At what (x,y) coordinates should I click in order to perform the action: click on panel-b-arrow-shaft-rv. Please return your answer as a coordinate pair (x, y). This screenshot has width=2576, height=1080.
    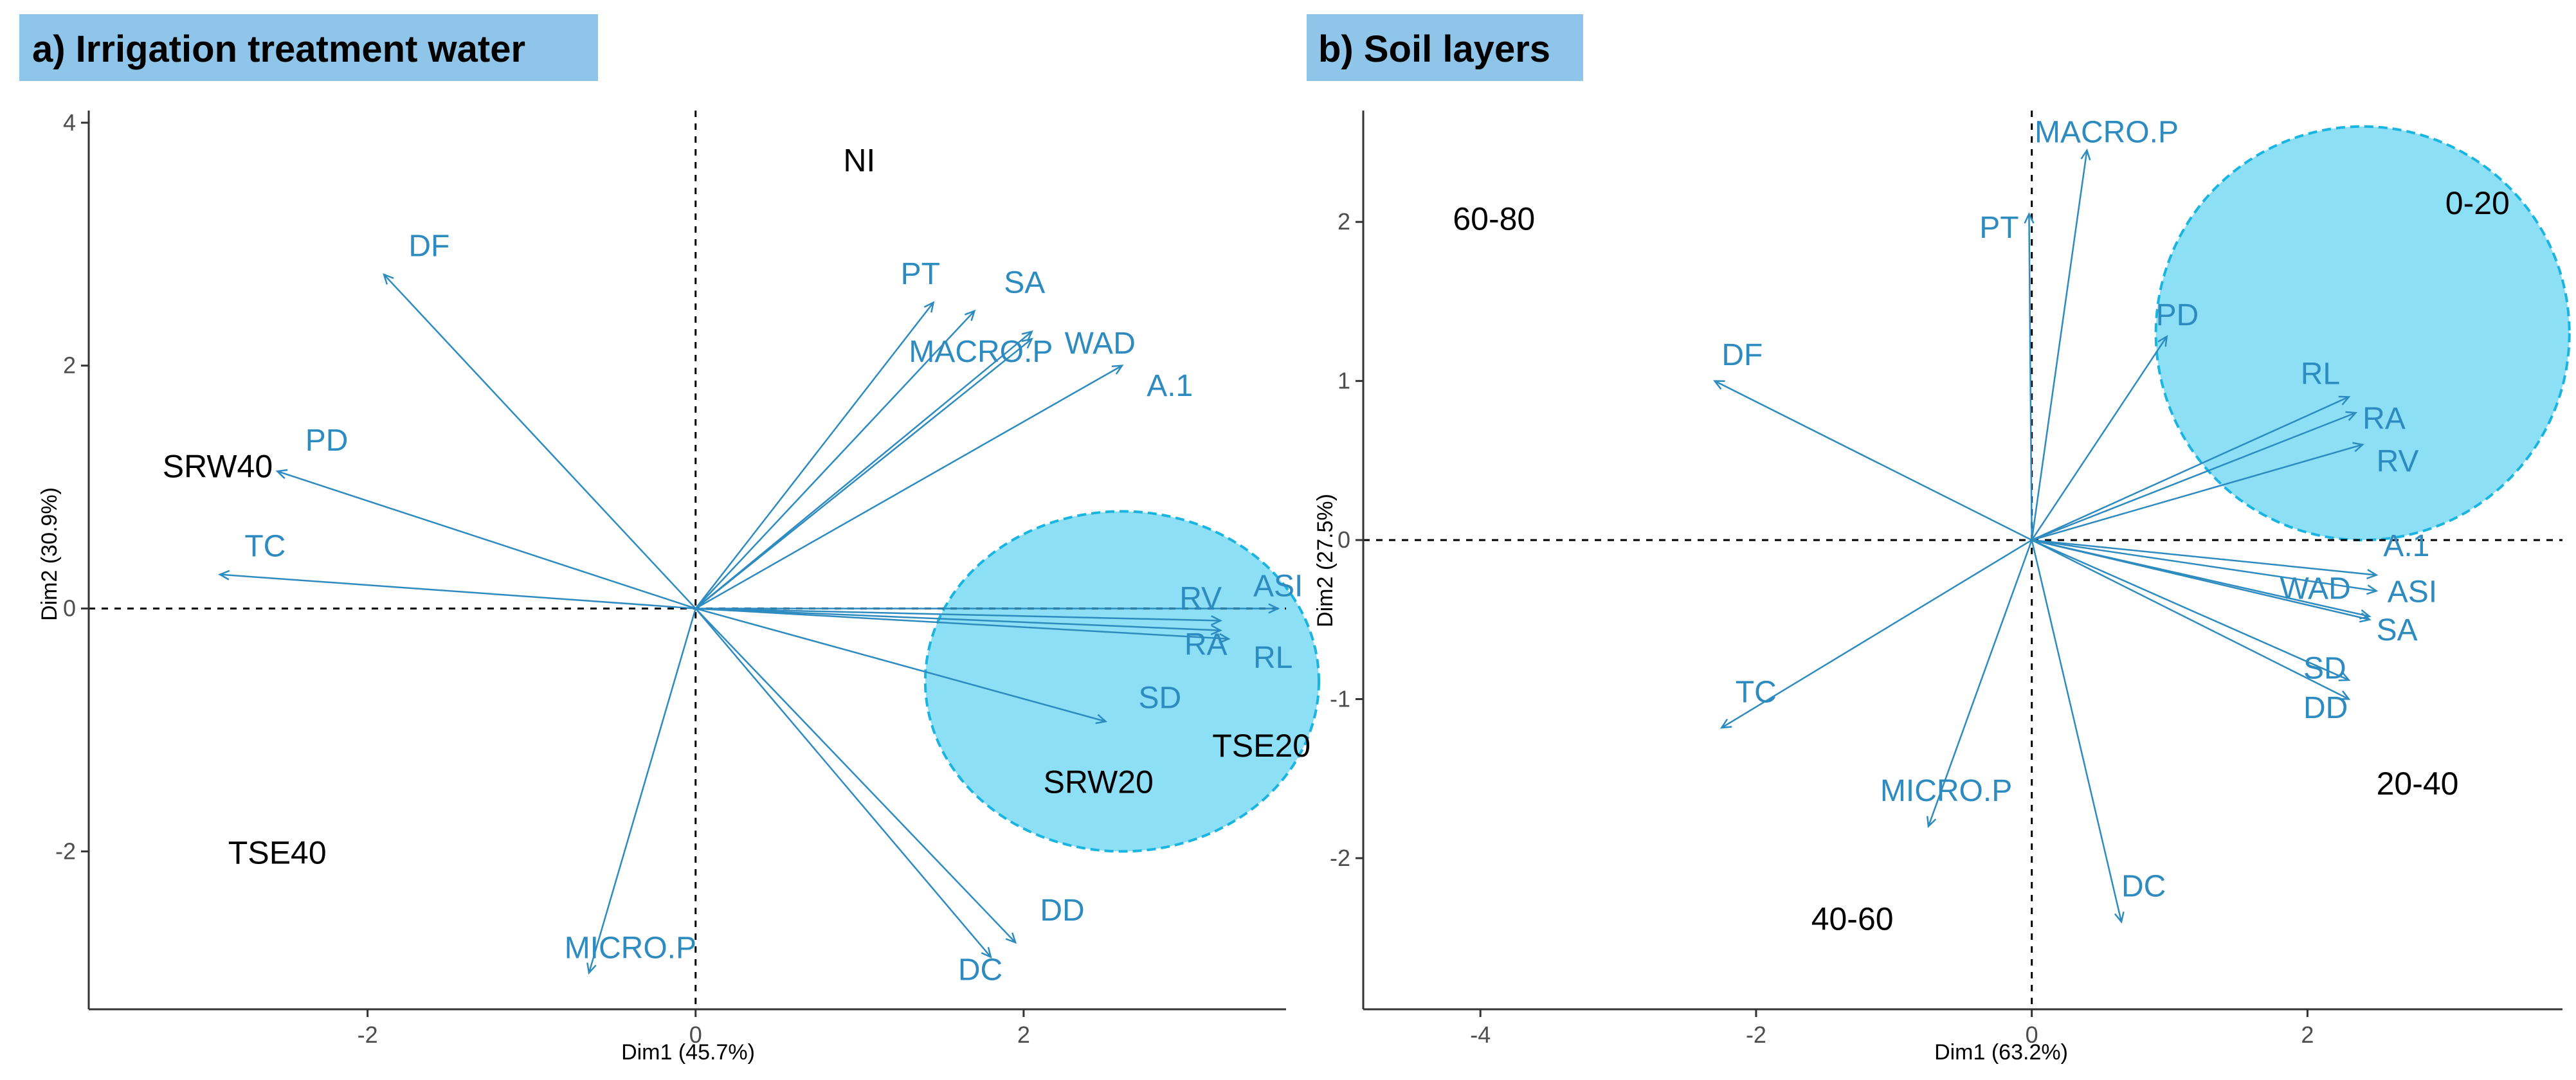
    Looking at the image, I should click on (2197, 492).